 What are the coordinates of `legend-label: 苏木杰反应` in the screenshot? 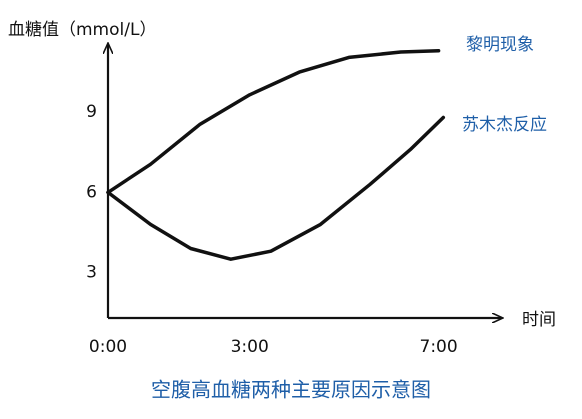 It's located at (504, 125).